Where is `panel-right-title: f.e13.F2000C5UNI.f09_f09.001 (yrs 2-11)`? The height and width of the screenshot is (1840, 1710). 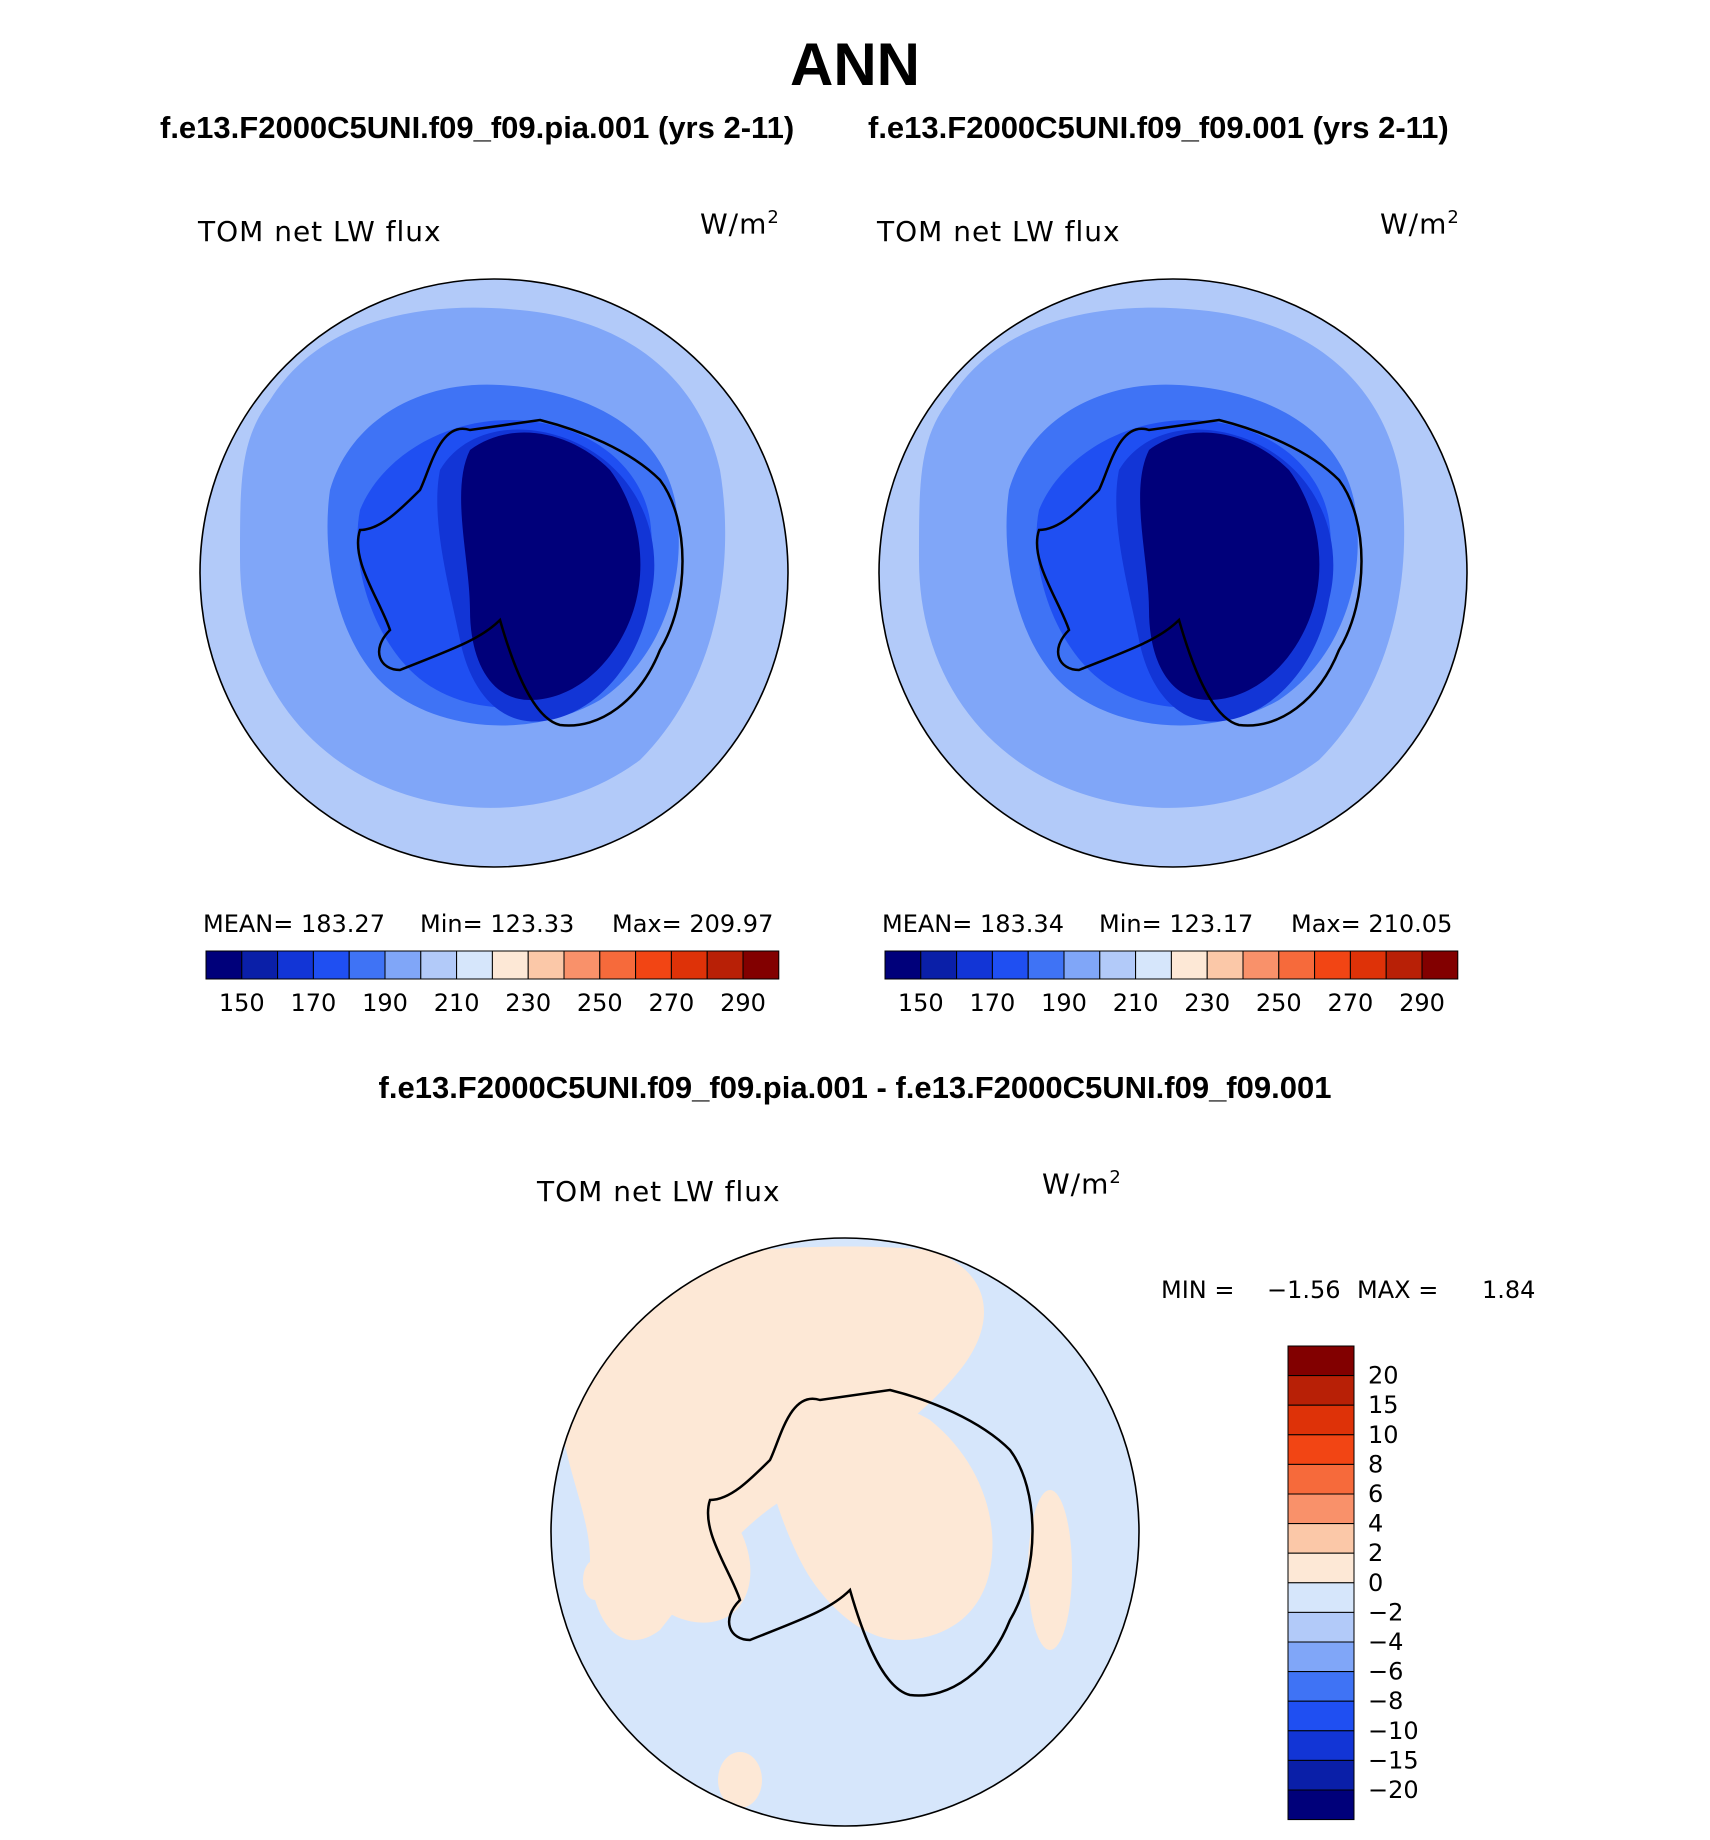 panel-right-title: f.e13.F2000C5UNI.f09_f09.001 (yrs 2-11) is located at coordinates (1158, 127).